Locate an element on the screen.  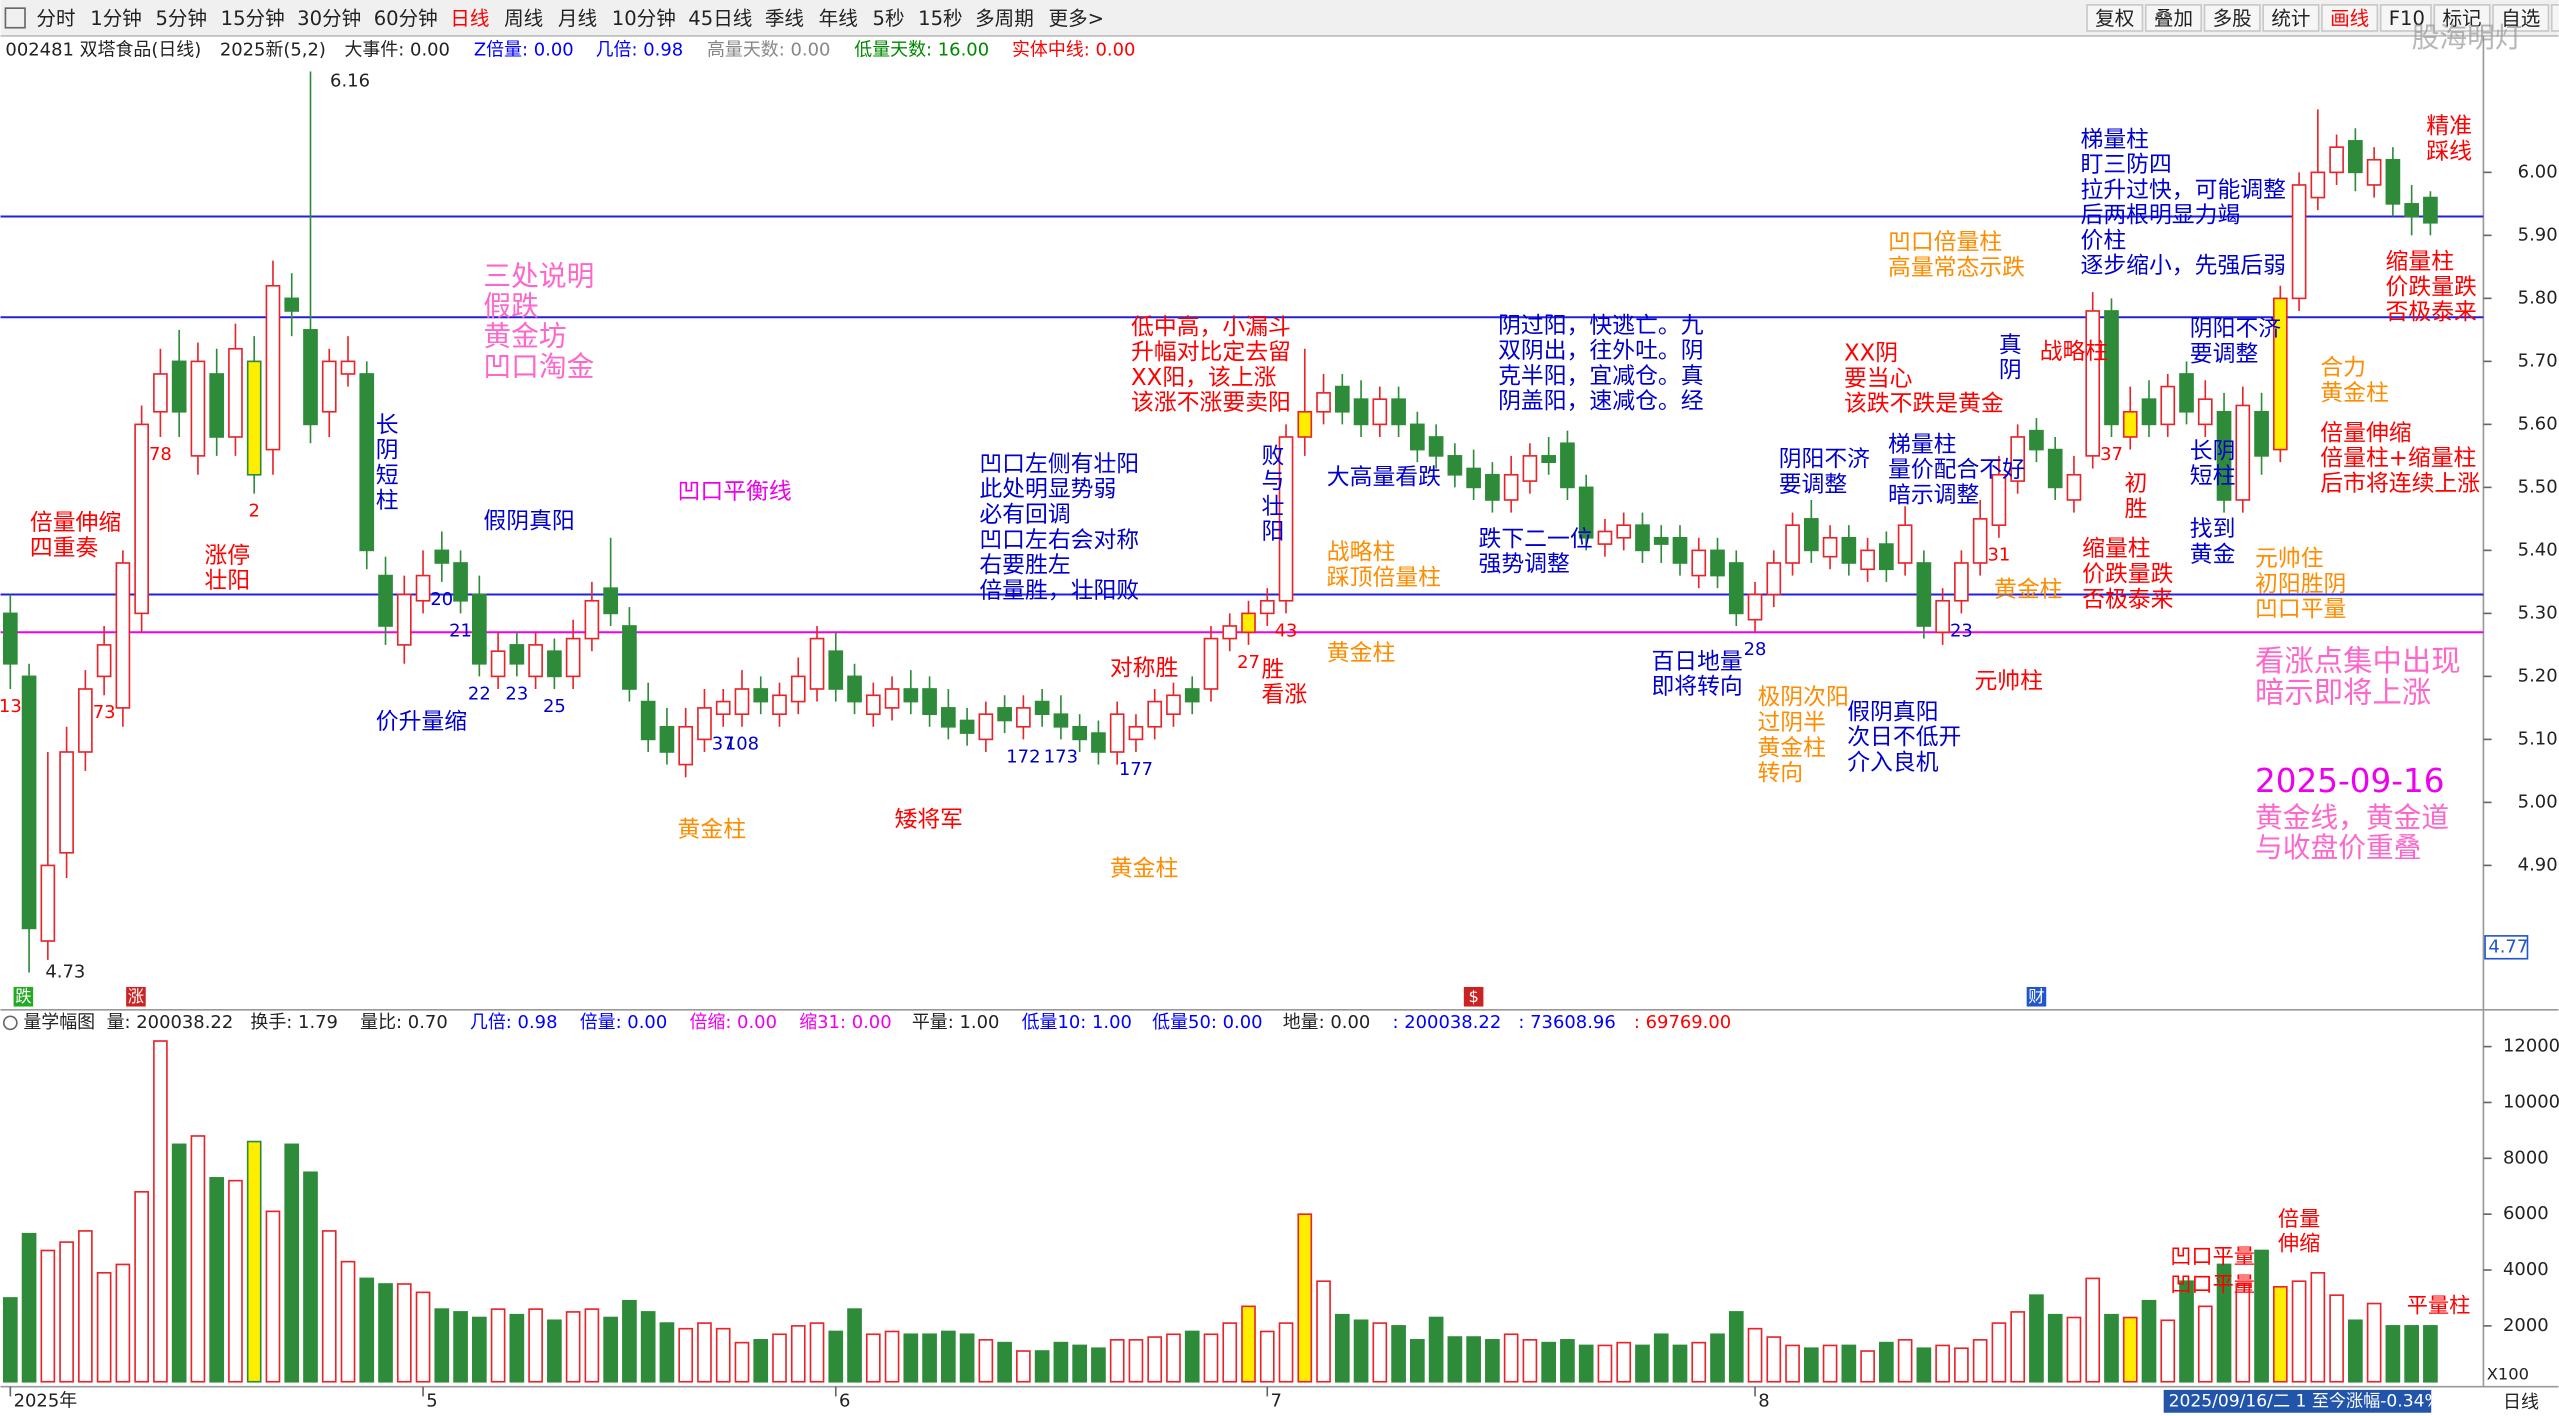
toolbar-button-label: F10 is located at coordinates (2407, 18).